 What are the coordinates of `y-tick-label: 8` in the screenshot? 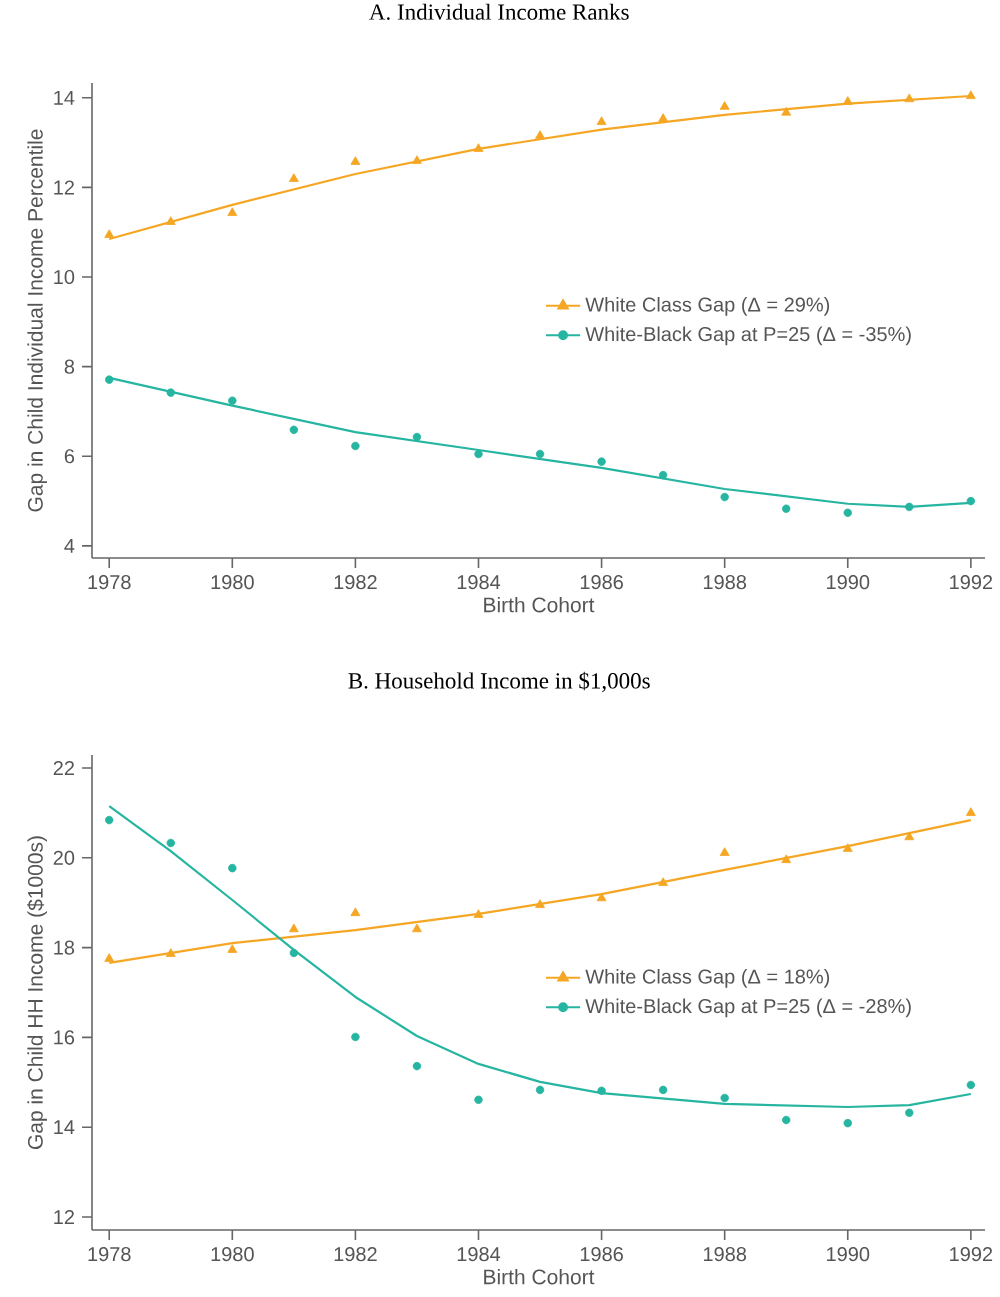 It's located at (69, 366).